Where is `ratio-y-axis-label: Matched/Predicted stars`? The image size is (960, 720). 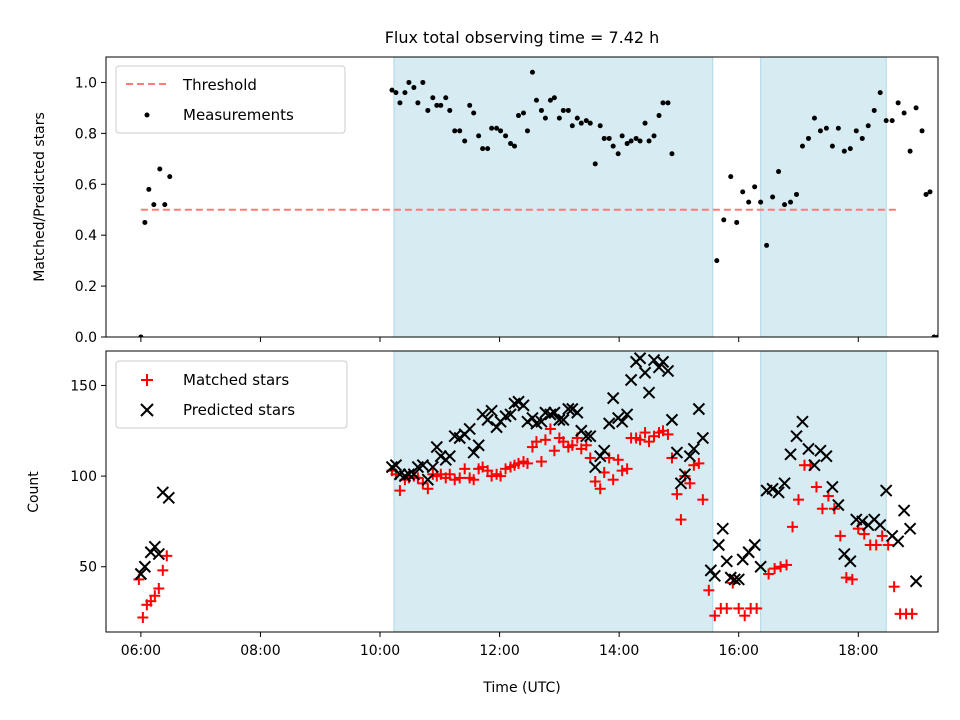 ratio-y-axis-label: Matched/Predicted stars is located at coordinates (40, 197).